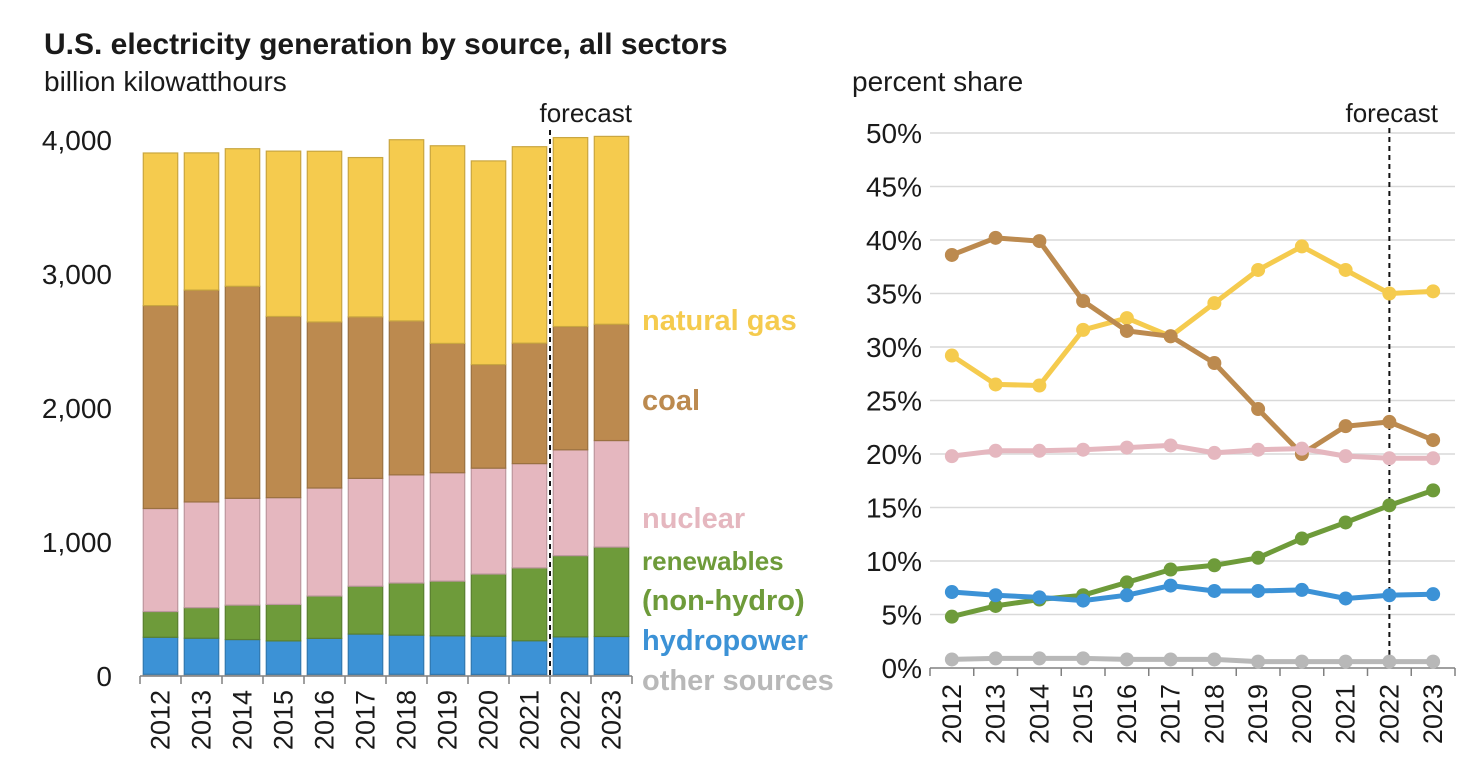 The height and width of the screenshot is (784, 1464). What do you see at coordinates (902, 668) in the screenshot?
I see `y-tick-label: 0%` at bounding box center [902, 668].